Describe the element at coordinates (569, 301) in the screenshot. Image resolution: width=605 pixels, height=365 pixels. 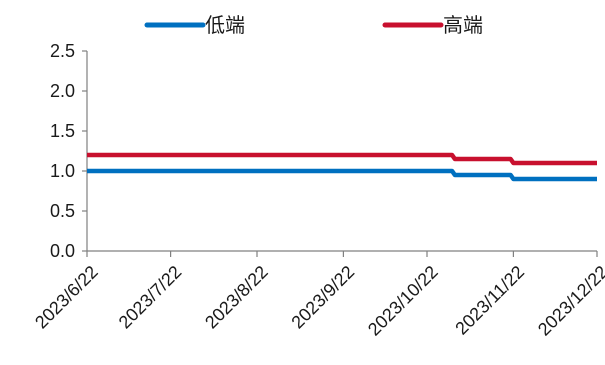
I see `x-tick-label: 2023/12/22` at that location.